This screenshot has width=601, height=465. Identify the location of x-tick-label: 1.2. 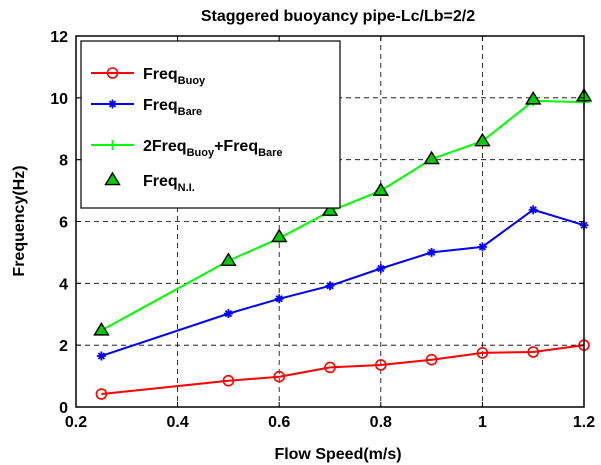
(584, 422).